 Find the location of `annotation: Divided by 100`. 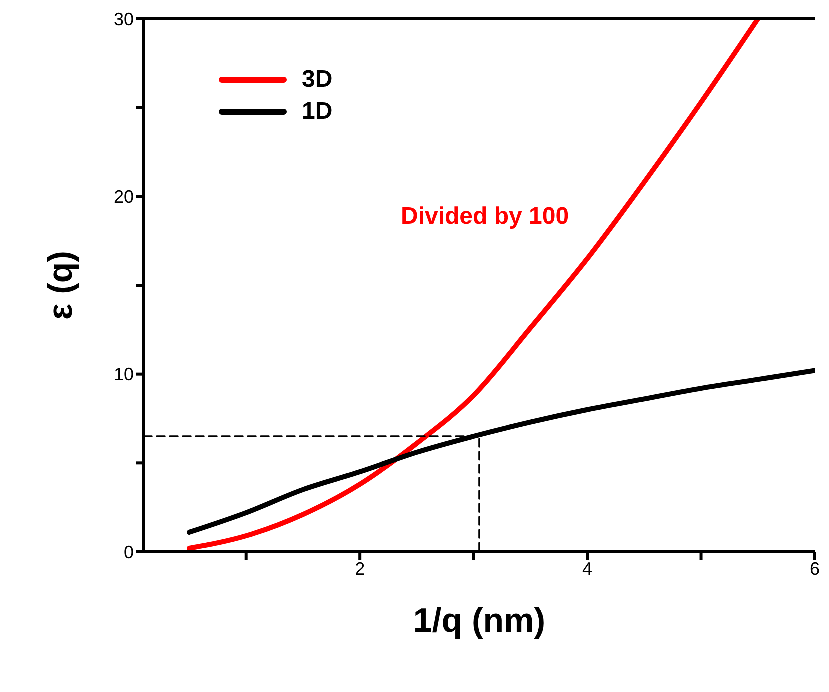

annotation: Divided by 100 is located at coordinates (485, 217).